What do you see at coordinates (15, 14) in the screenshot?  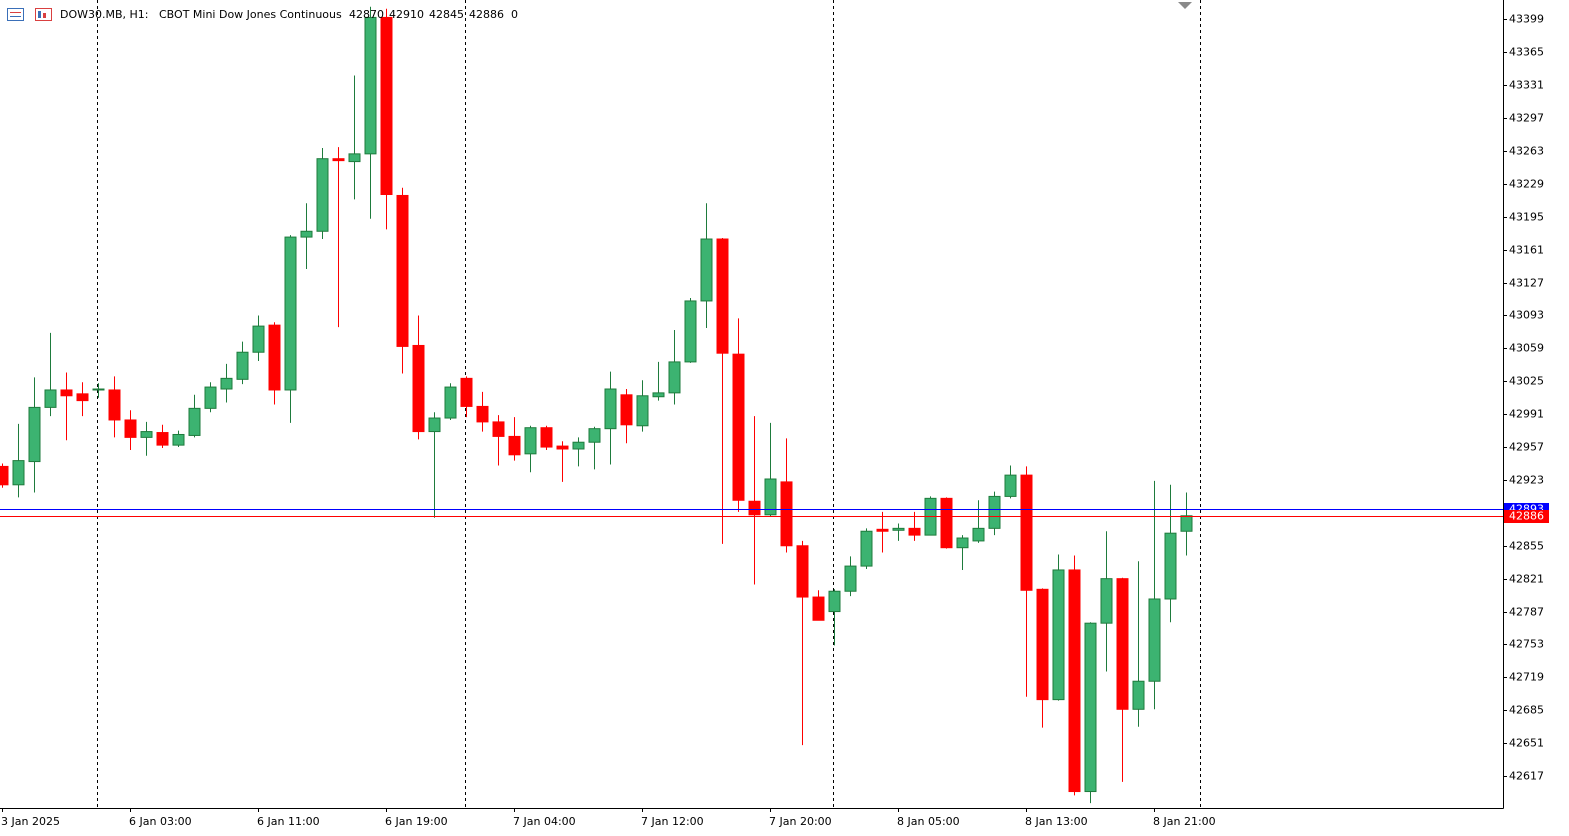 I see `icon-list` at bounding box center [15, 14].